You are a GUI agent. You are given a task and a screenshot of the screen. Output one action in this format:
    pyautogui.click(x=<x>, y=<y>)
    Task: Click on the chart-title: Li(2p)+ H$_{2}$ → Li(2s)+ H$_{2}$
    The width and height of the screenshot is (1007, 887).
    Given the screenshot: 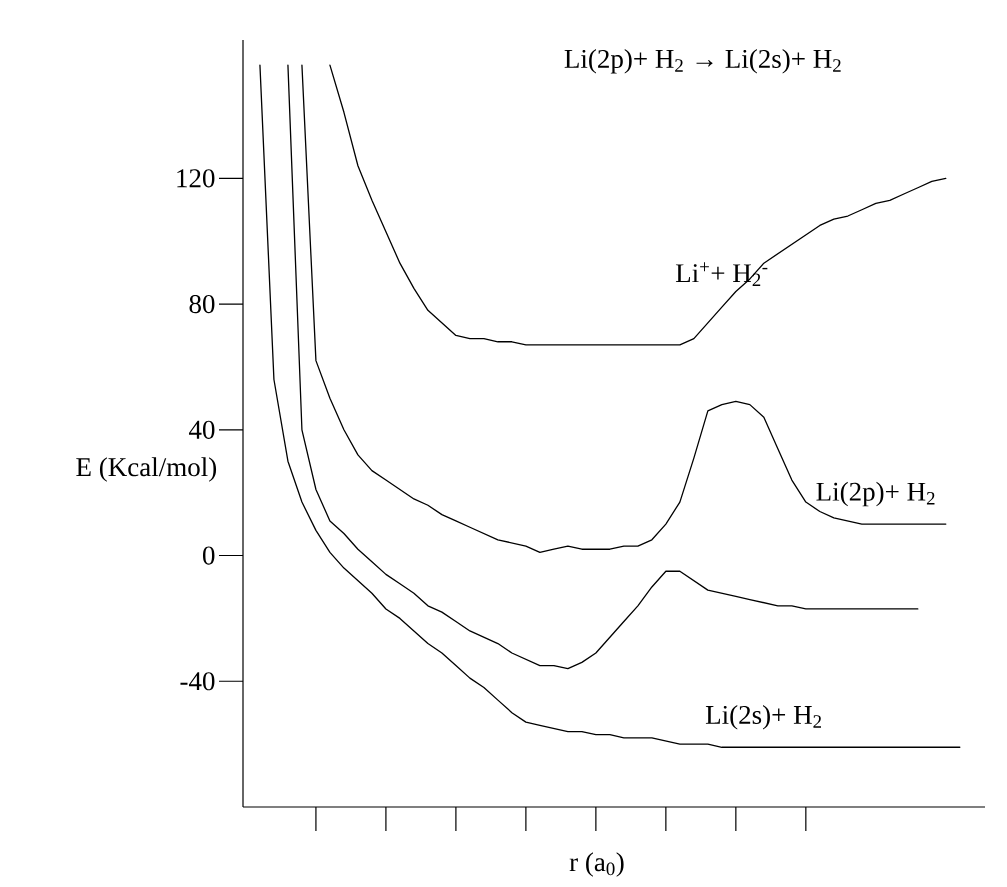 What is the action you would take?
    pyautogui.click(x=702, y=61)
    